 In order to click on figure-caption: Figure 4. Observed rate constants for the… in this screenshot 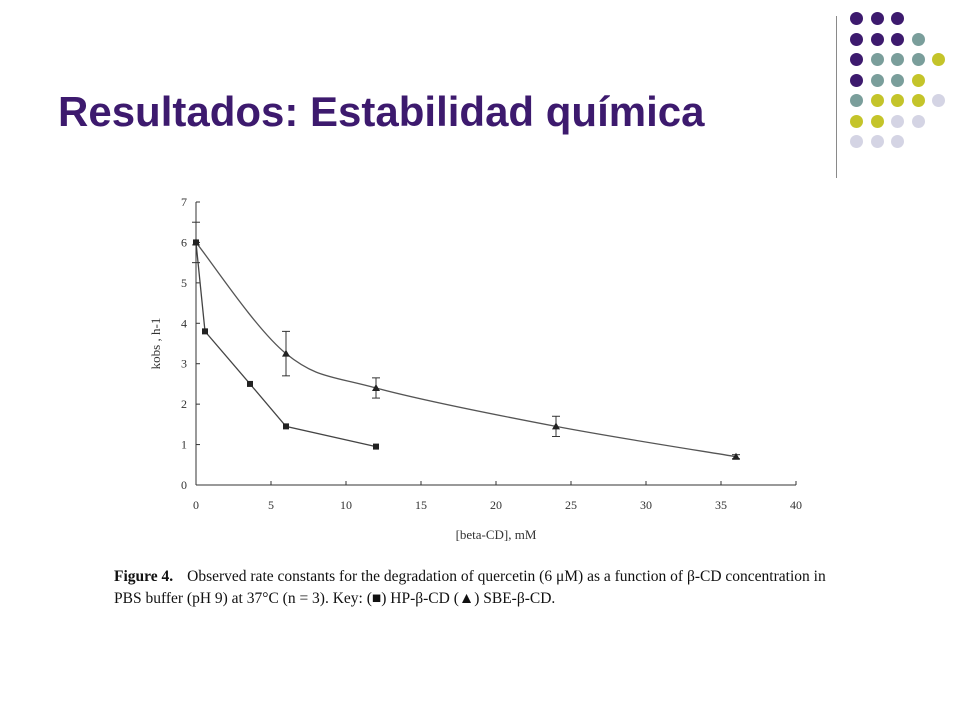, I will do `click(479, 588)`.